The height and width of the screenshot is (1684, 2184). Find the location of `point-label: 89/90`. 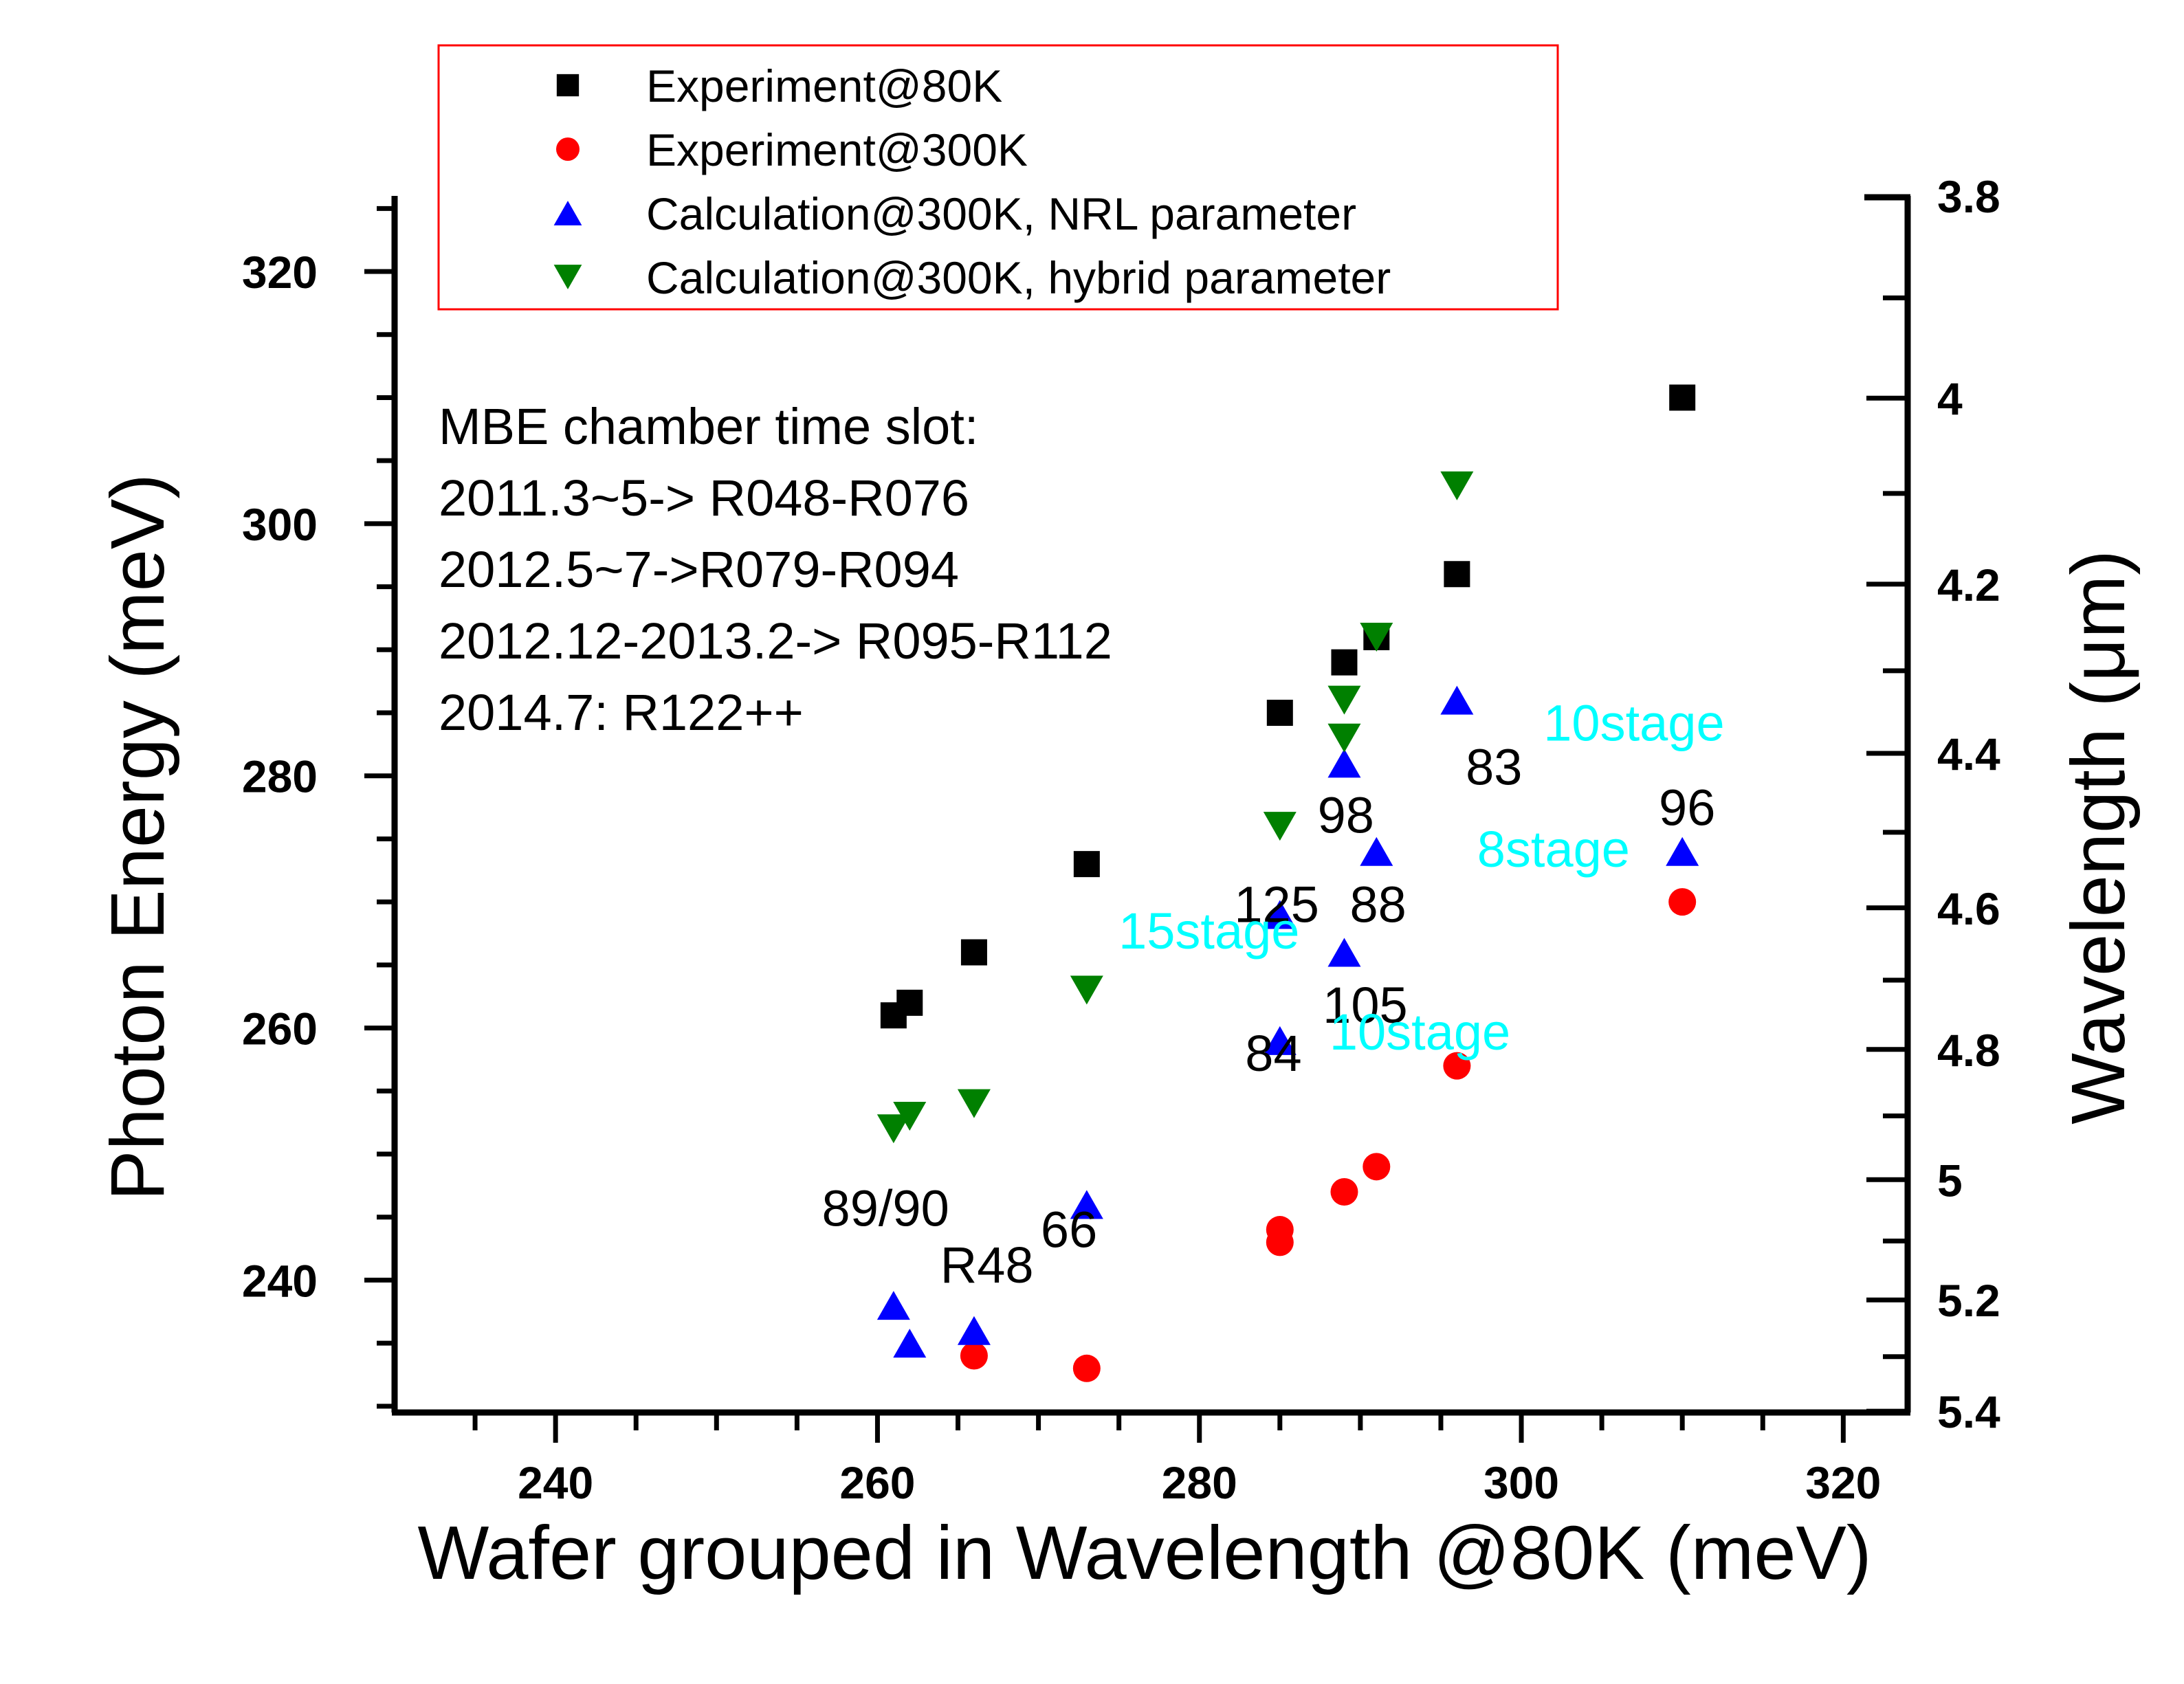

point-label: 89/90 is located at coordinates (885, 1209).